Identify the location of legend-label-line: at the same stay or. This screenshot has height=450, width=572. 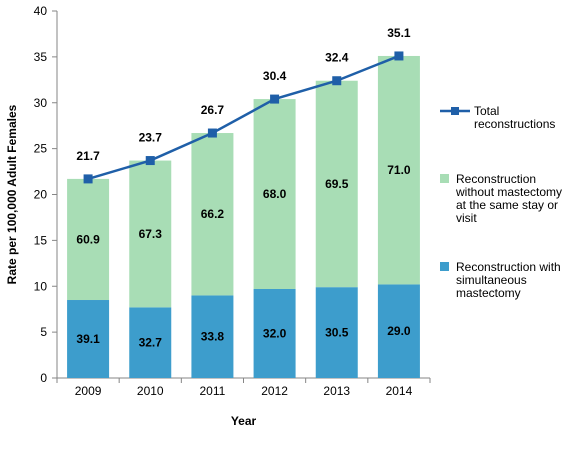
(507, 205).